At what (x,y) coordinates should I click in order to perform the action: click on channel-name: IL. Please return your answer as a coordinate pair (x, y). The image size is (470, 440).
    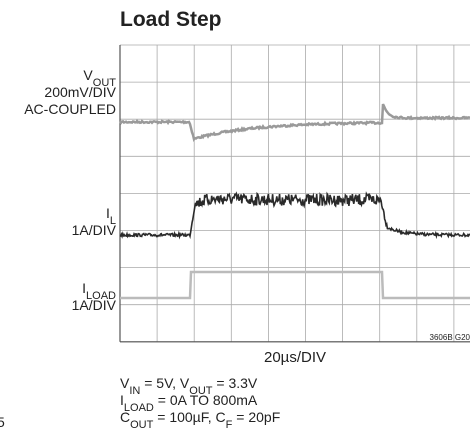
    Looking at the image, I should click on (111, 216).